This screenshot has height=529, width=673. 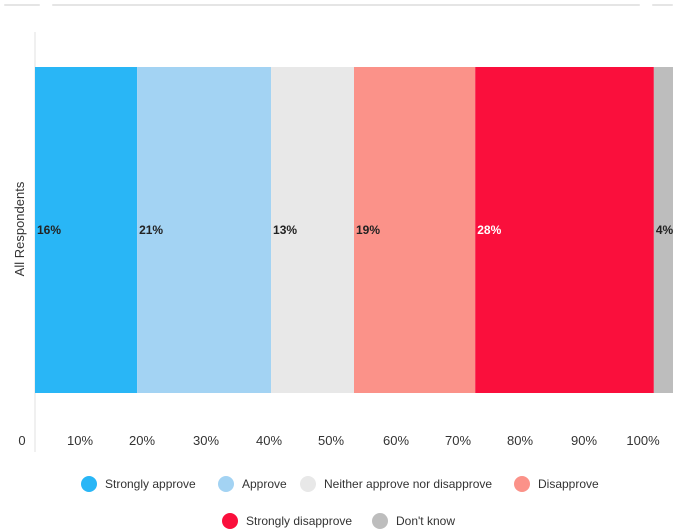 I want to click on x-axis-ticks: 0 10% 20% 30% 40% 50% 60% 70% 80% 90% 100%, so click(x=339, y=440).